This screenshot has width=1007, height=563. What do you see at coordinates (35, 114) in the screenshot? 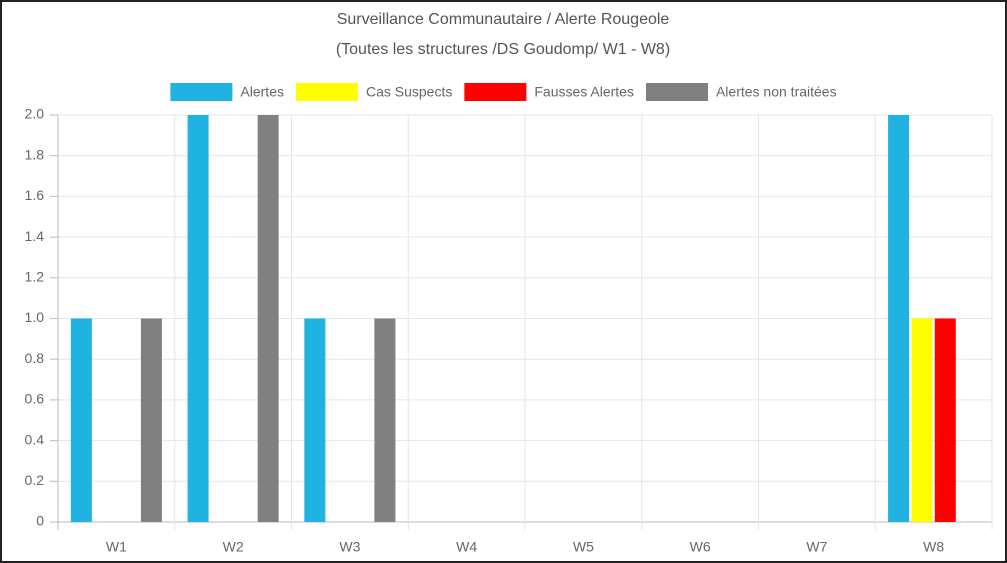
I see `y-tick-label: 2.0` at bounding box center [35, 114].